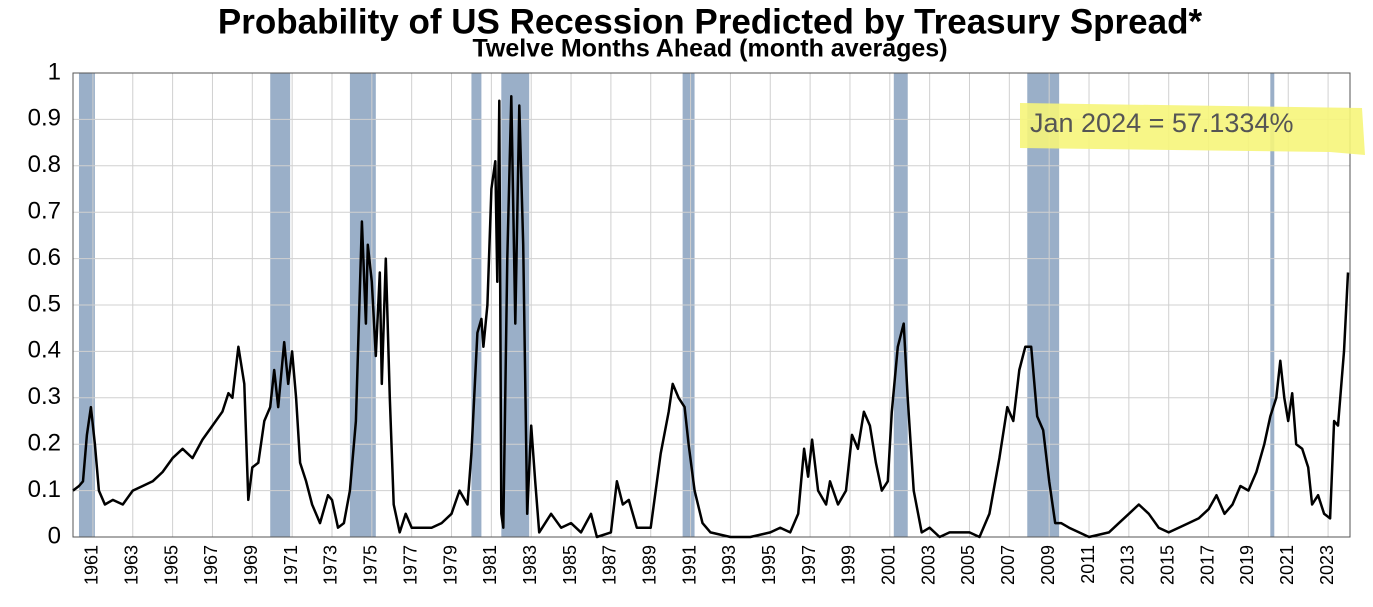 Image resolution: width=1373 pixels, height=607 pixels. I want to click on x-tick-label: 1993, so click(729, 565).